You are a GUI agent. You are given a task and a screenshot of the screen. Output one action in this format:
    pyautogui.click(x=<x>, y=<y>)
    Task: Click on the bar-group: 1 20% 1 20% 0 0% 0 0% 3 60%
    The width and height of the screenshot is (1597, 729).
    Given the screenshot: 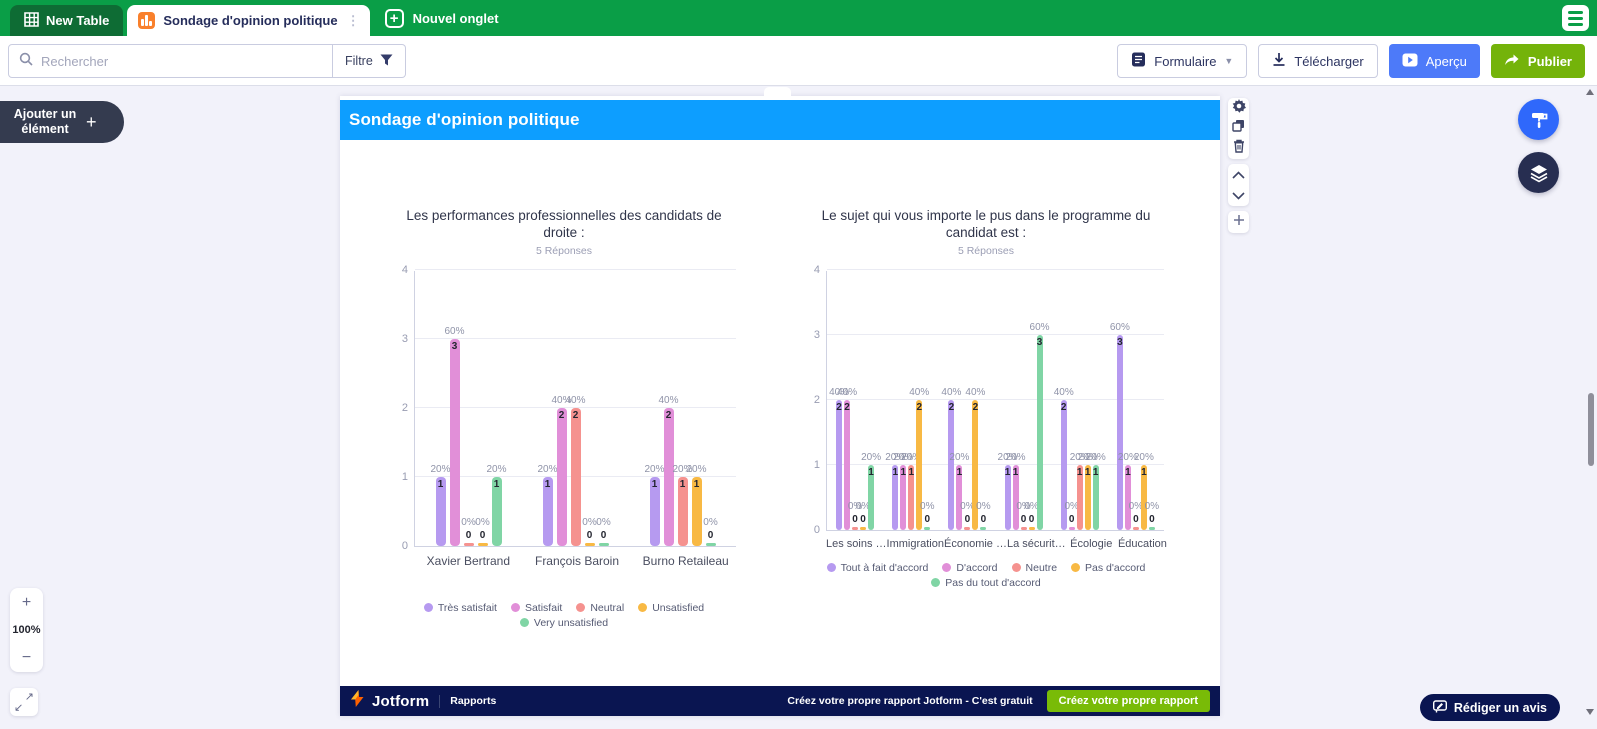 What is the action you would take?
    pyautogui.click(x=1024, y=400)
    